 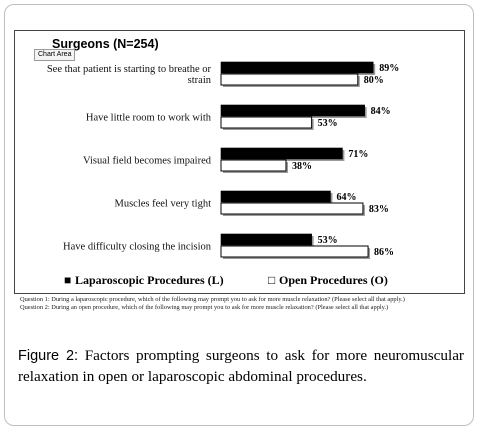 What do you see at coordinates (379, 209) in the screenshot?
I see `value-label: 83%` at bounding box center [379, 209].